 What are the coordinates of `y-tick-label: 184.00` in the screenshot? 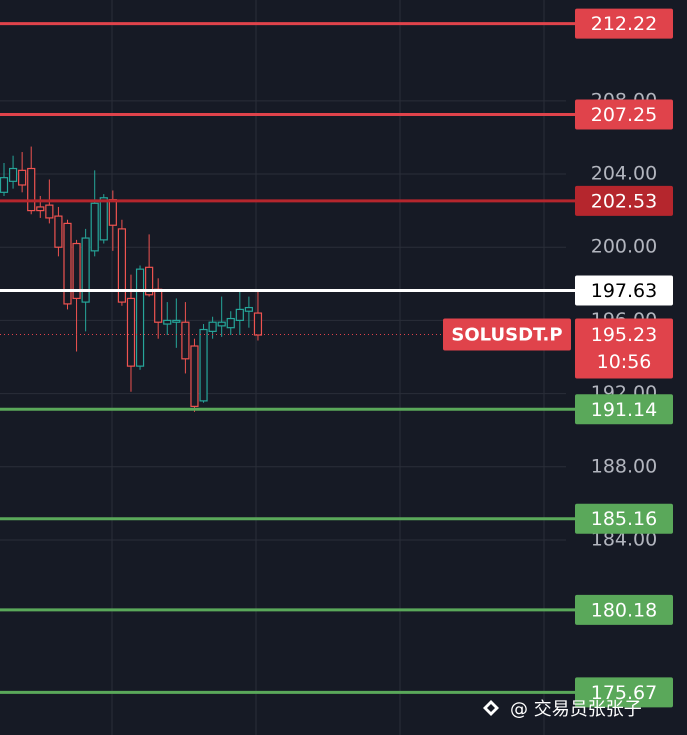 It's located at (624, 539).